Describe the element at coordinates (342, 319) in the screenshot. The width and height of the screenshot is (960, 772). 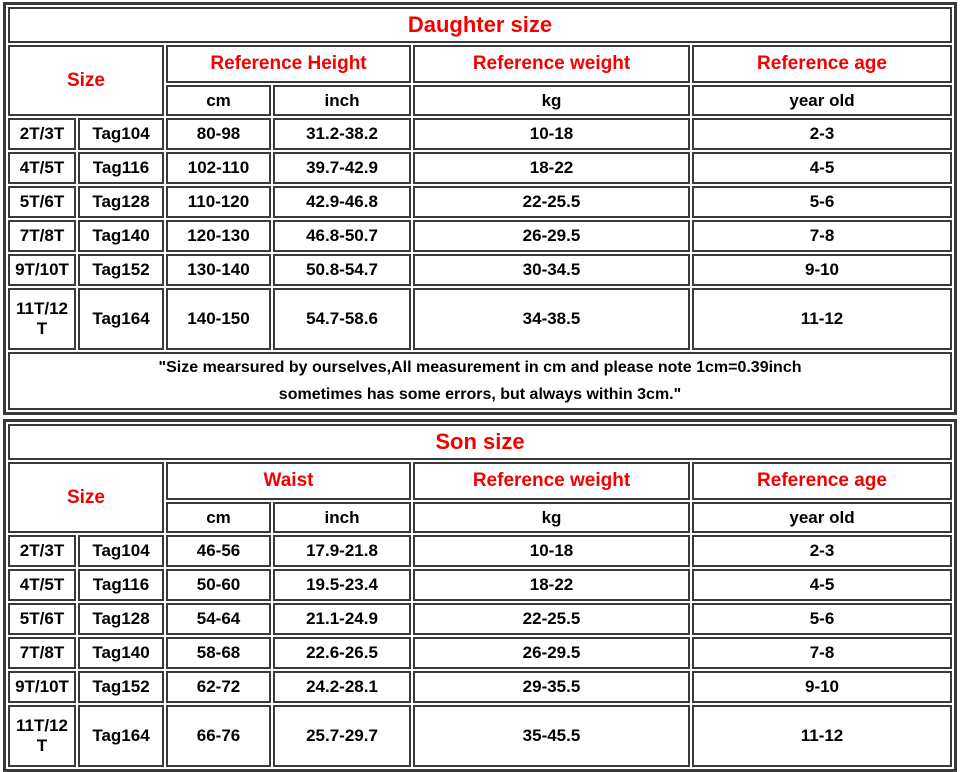
I see `inch-cell: 54.7-58.6` at that location.